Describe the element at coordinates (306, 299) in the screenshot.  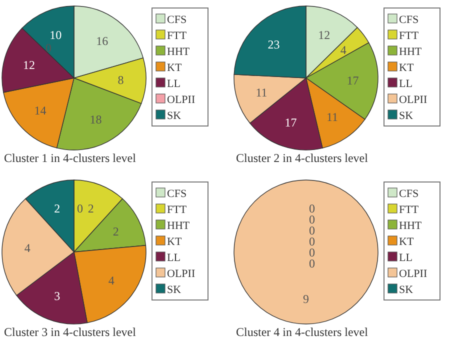
I see `data-label: 9` at that location.